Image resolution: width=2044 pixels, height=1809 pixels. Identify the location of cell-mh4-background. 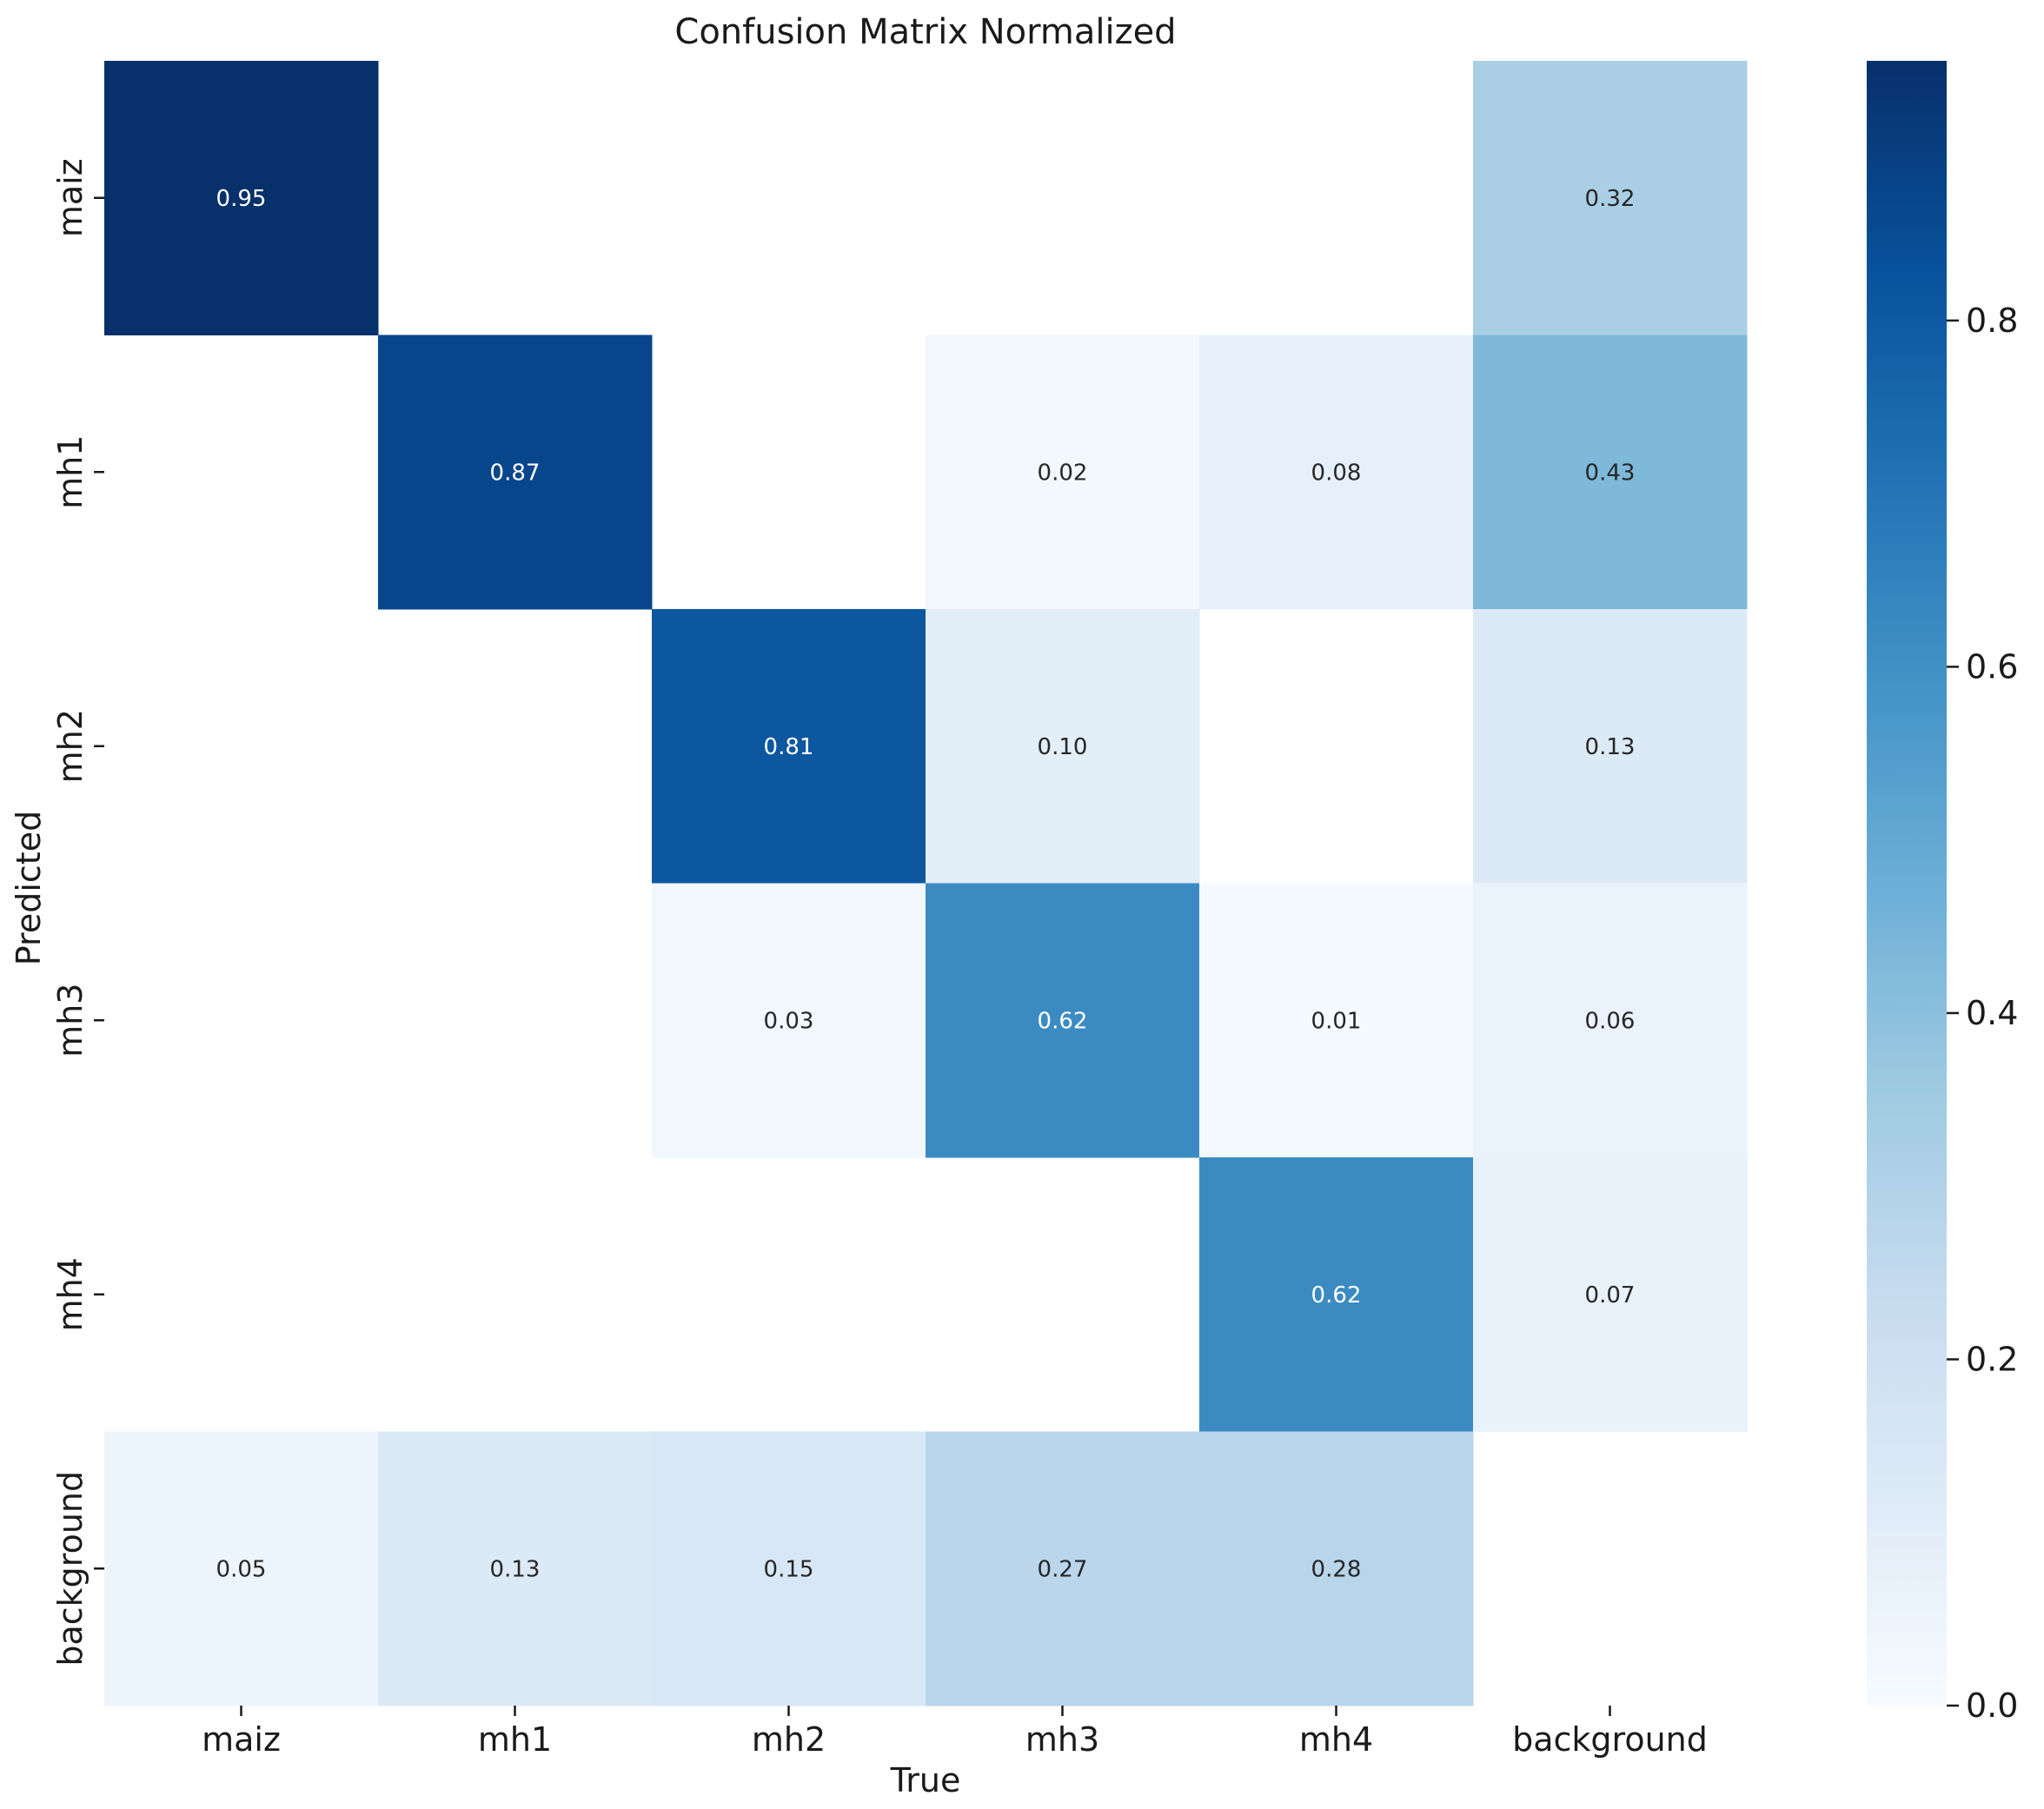
(1610, 1294).